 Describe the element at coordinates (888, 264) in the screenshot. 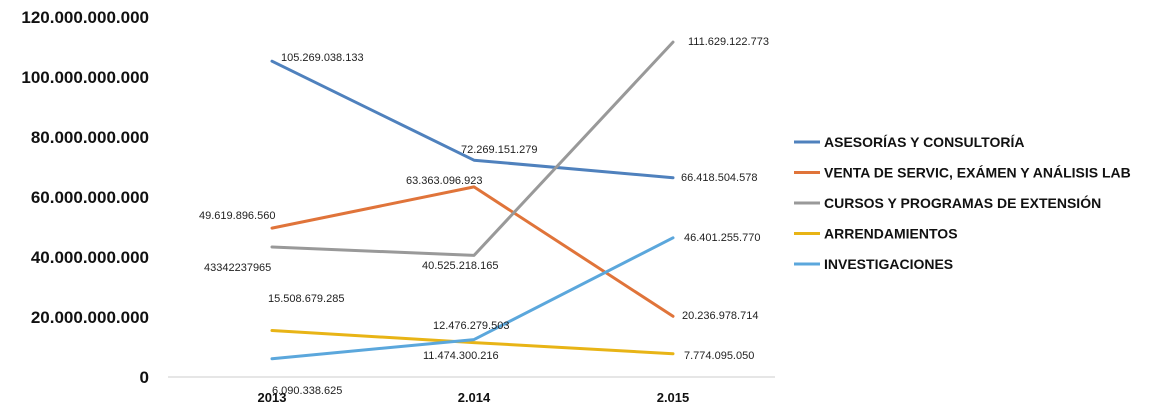

I see `legend-label: INVESTIGACIONES` at that location.